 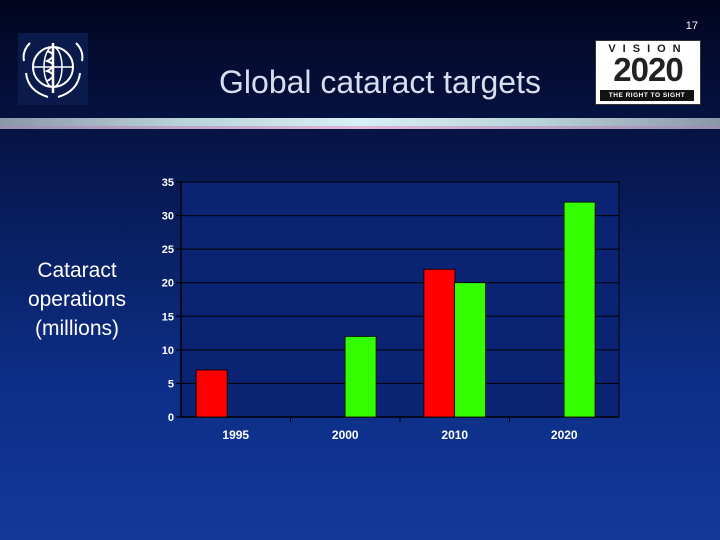 What do you see at coordinates (360, 122) in the screenshot?
I see `title-divider` at bounding box center [360, 122].